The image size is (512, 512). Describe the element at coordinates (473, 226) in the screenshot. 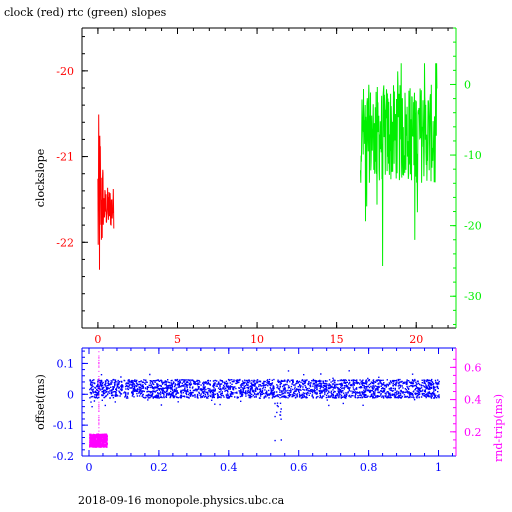

I see `y2-tick-label: -20` at that location.